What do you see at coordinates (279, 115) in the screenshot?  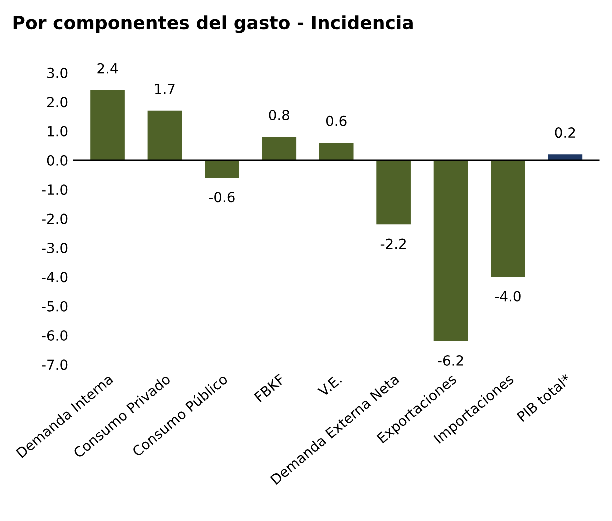 I see `data-label: 0.8` at bounding box center [279, 115].